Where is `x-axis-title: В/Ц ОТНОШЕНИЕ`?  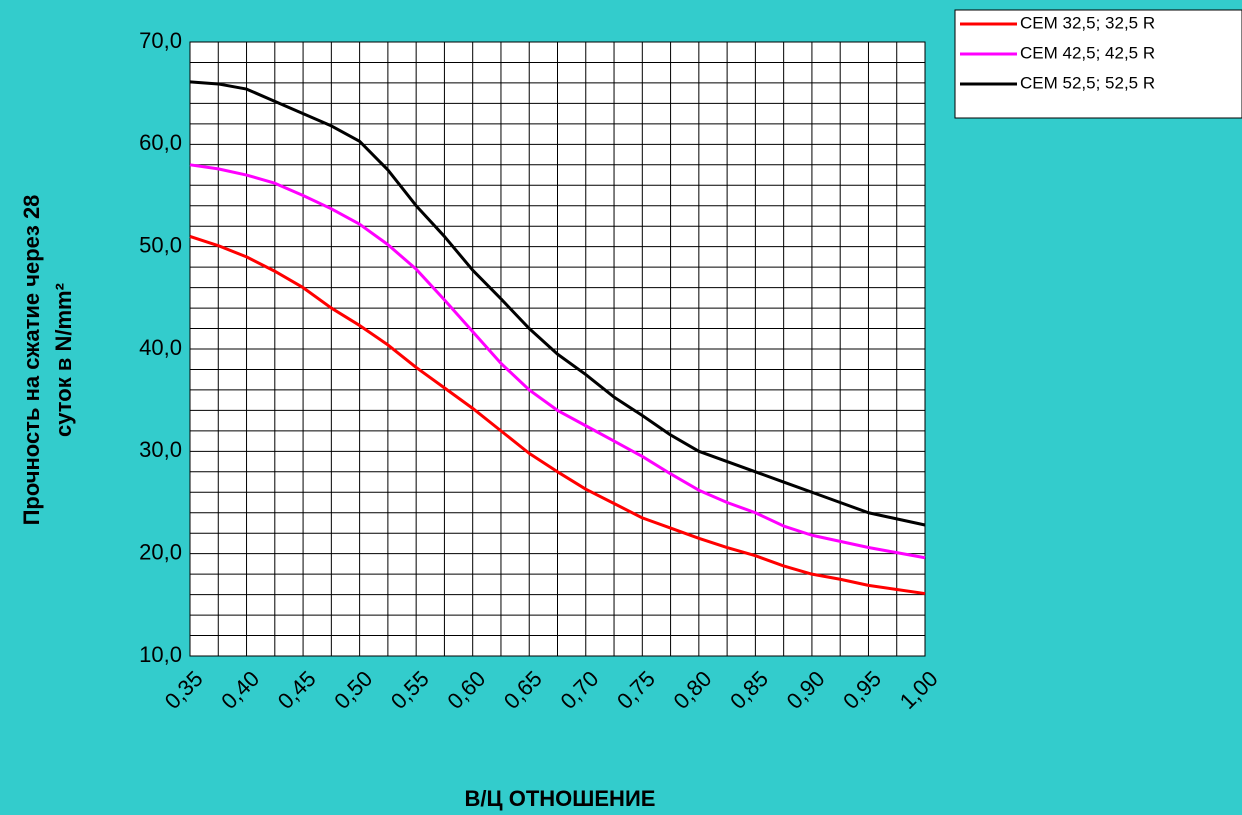 x-axis-title: В/Ц ОТНОШЕНИЕ is located at coordinates (560, 798).